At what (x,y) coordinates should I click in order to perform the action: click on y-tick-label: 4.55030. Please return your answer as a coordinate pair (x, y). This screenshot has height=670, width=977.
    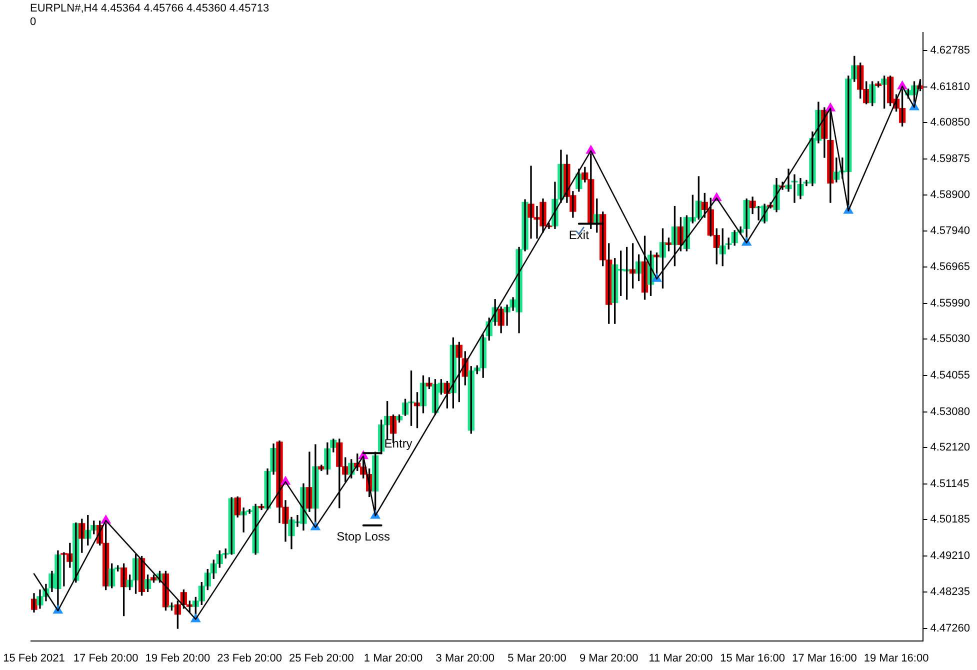
    Looking at the image, I should click on (950, 339).